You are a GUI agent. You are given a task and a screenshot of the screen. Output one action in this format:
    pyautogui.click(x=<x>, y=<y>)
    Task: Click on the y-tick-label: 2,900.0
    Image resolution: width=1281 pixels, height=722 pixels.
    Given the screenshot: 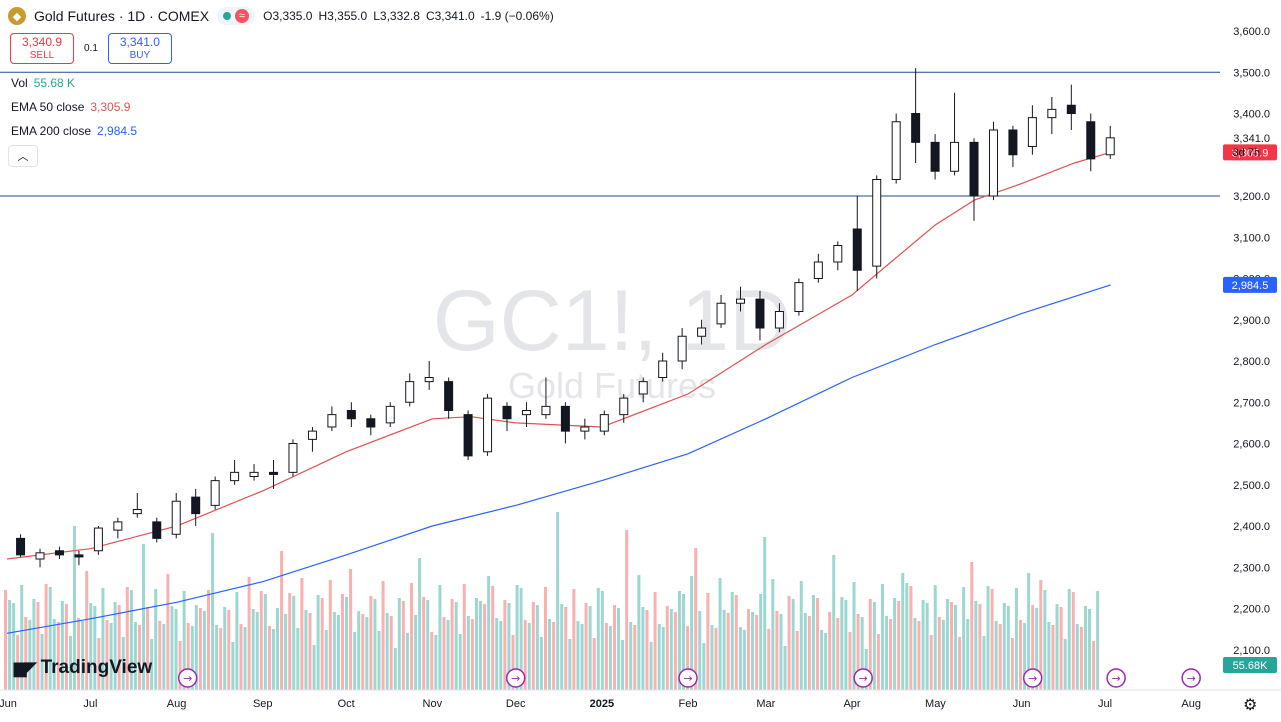 What is the action you would take?
    pyautogui.click(x=1251, y=321)
    